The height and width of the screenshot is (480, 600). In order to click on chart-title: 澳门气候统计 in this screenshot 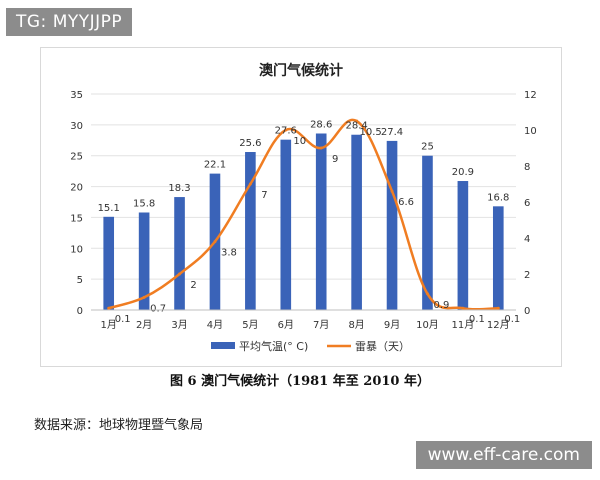, I will do `click(301, 70)`.